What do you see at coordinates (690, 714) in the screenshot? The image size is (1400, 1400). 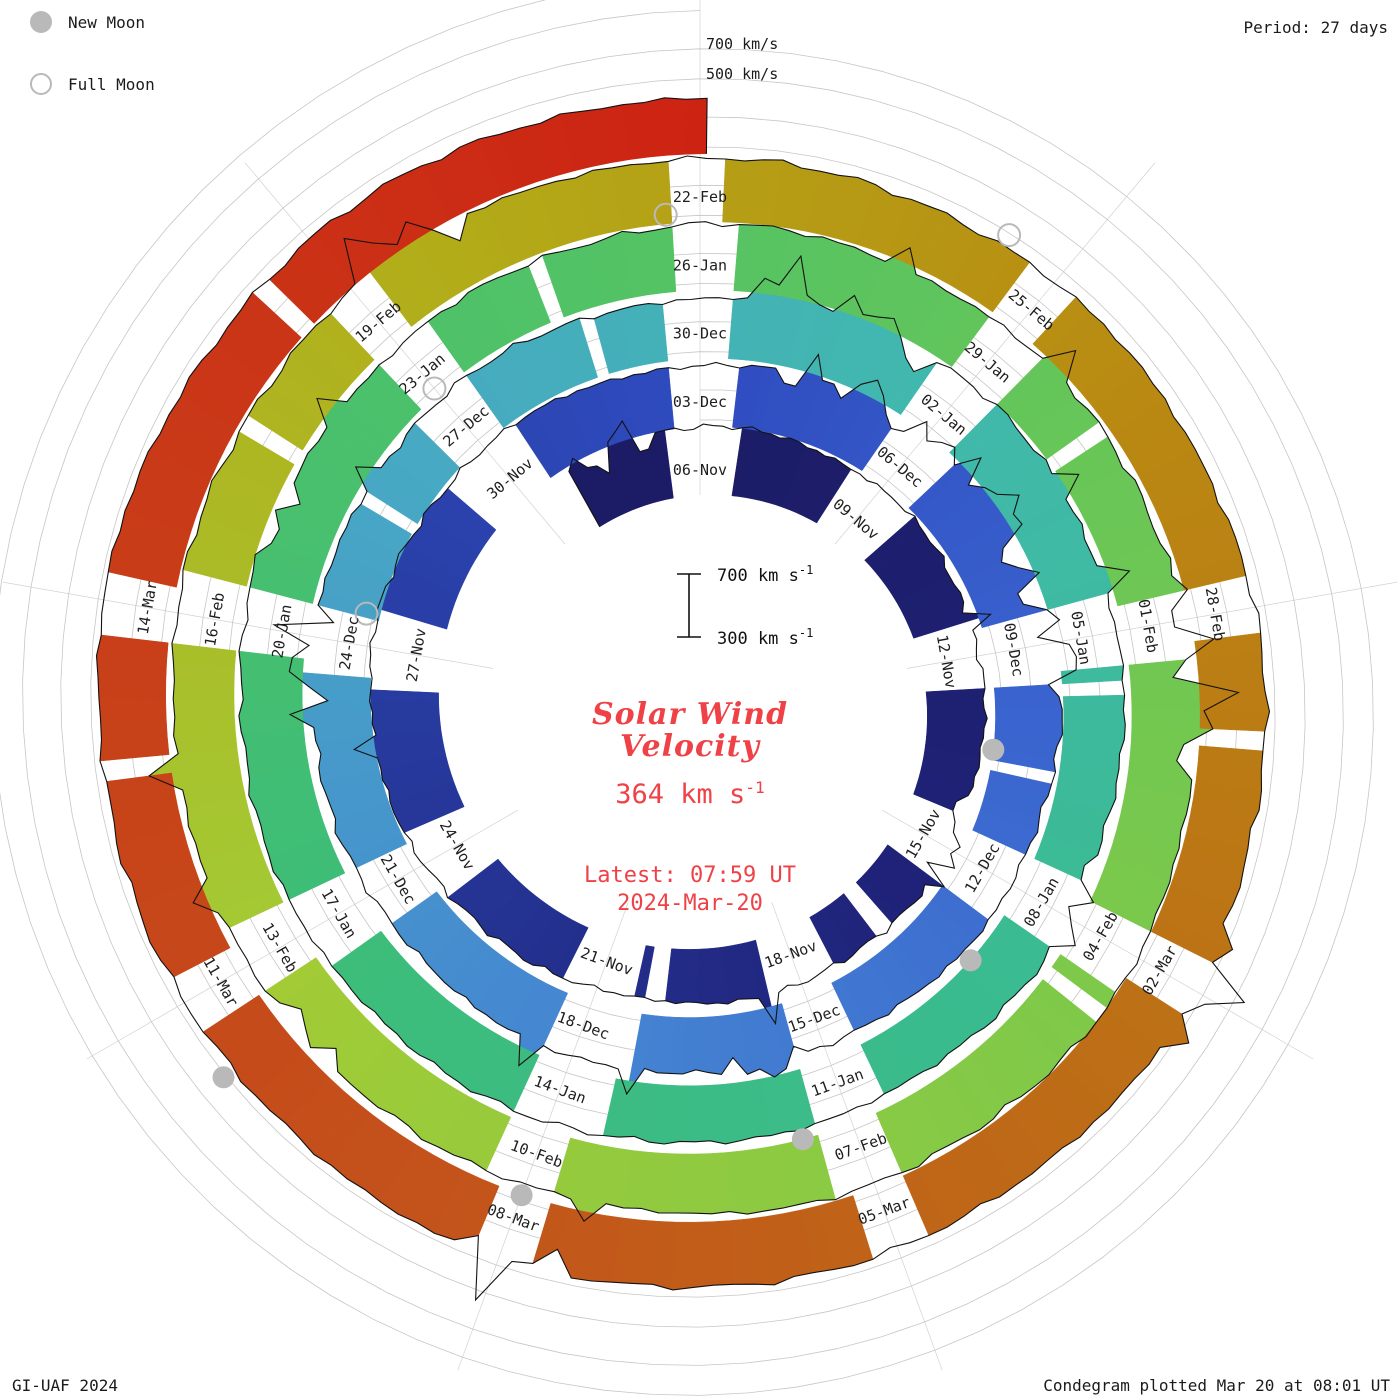 I see `chart-title-line1: Solar Wind` at bounding box center [690, 714].